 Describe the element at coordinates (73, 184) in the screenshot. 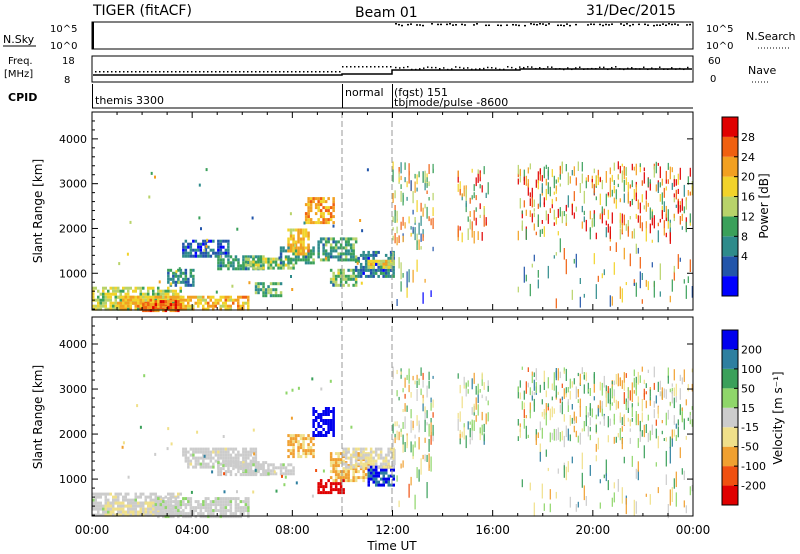

I see `power-ytick-label: 3000` at that location.